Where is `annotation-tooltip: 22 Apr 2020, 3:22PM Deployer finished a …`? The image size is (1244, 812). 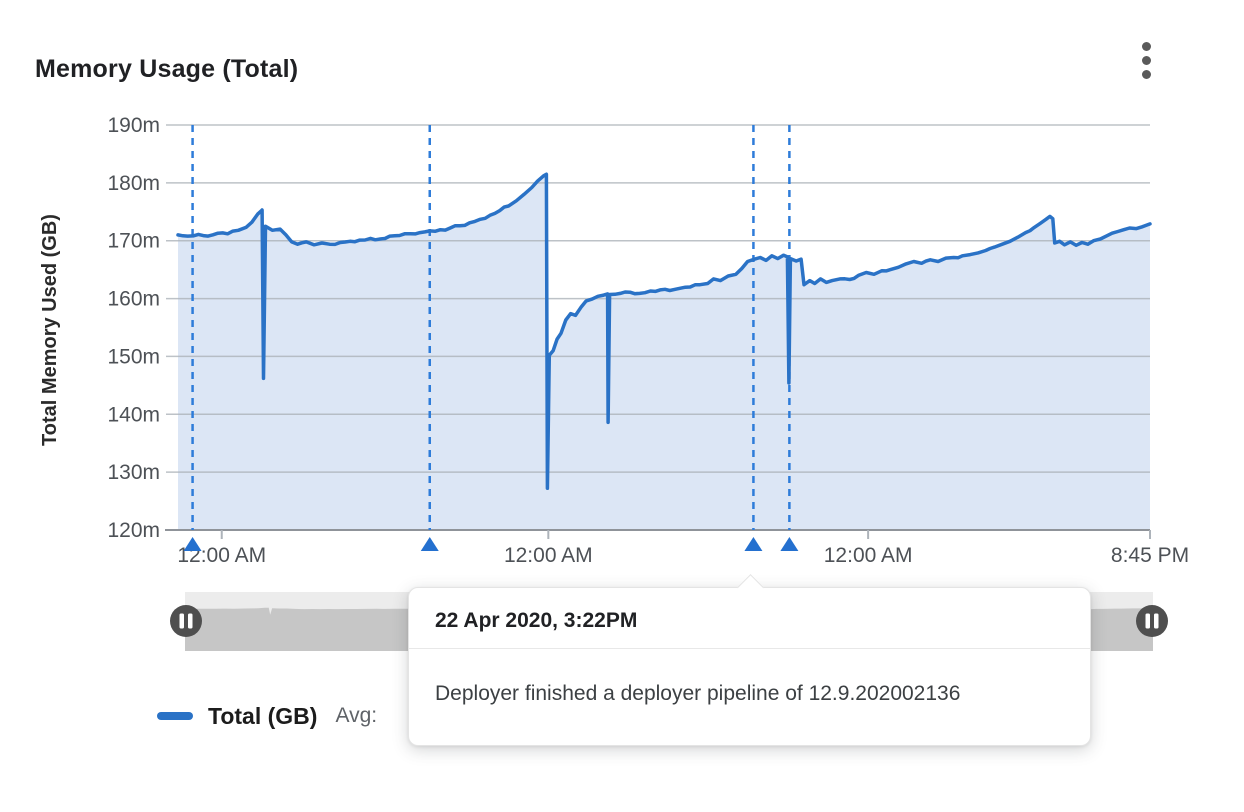 annotation-tooltip: 22 Apr 2020, 3:22PM Deployer finished a … is located at coordinates (749, 660).